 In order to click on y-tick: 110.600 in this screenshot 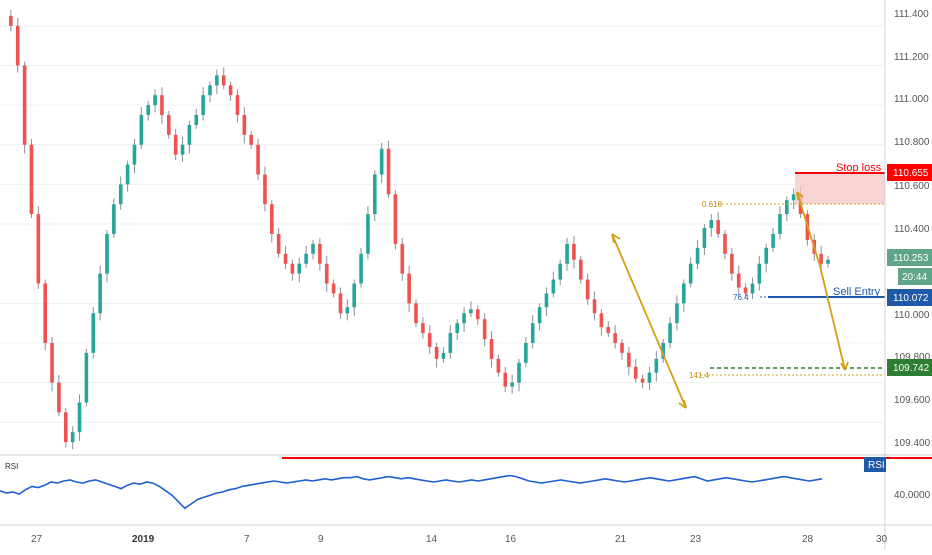, I will do `click(912, 186)`.